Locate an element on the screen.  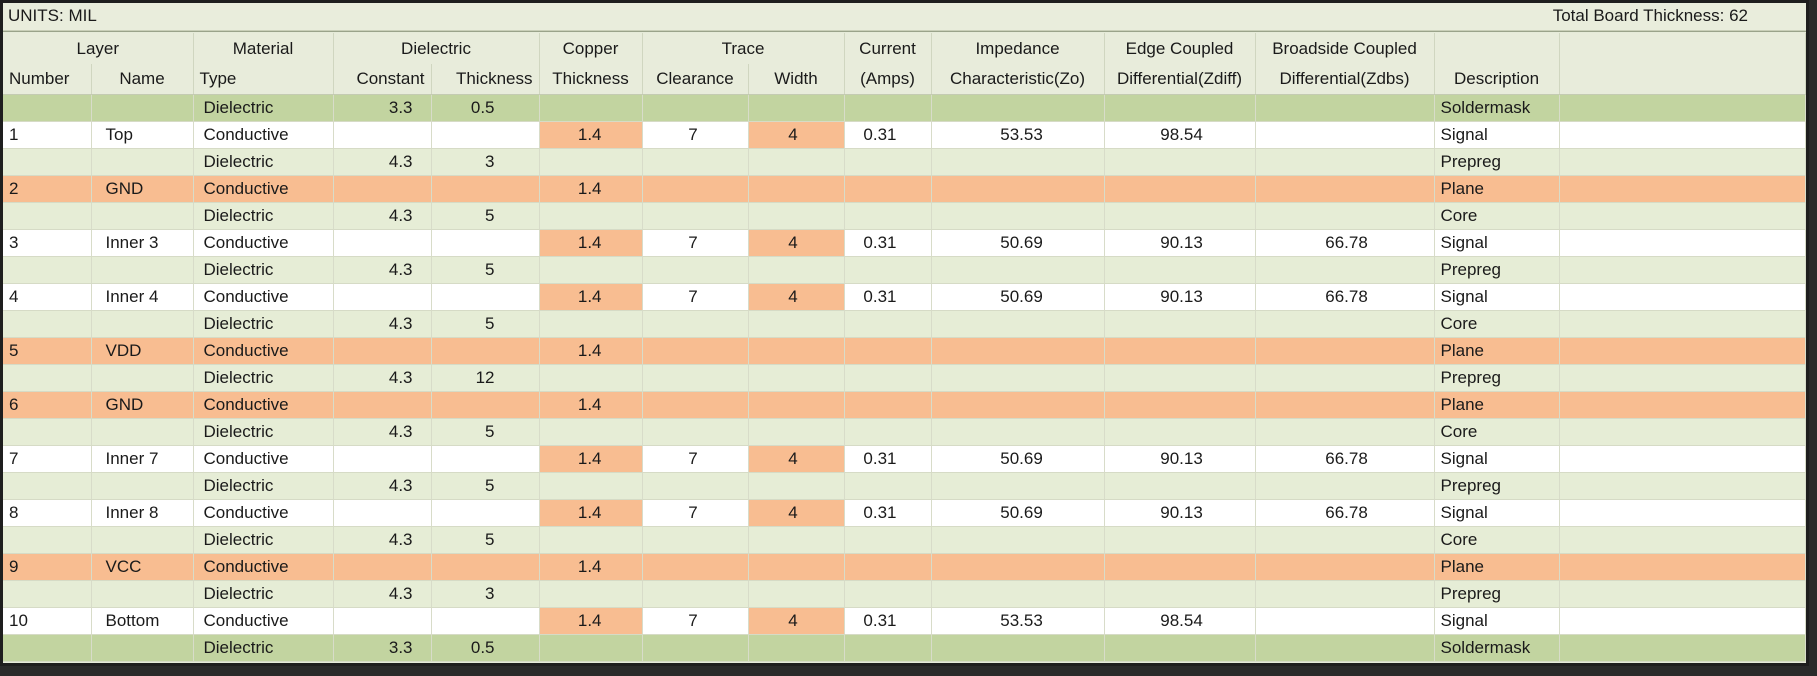
cell-description: Core is located at coordinates (1497, 216).